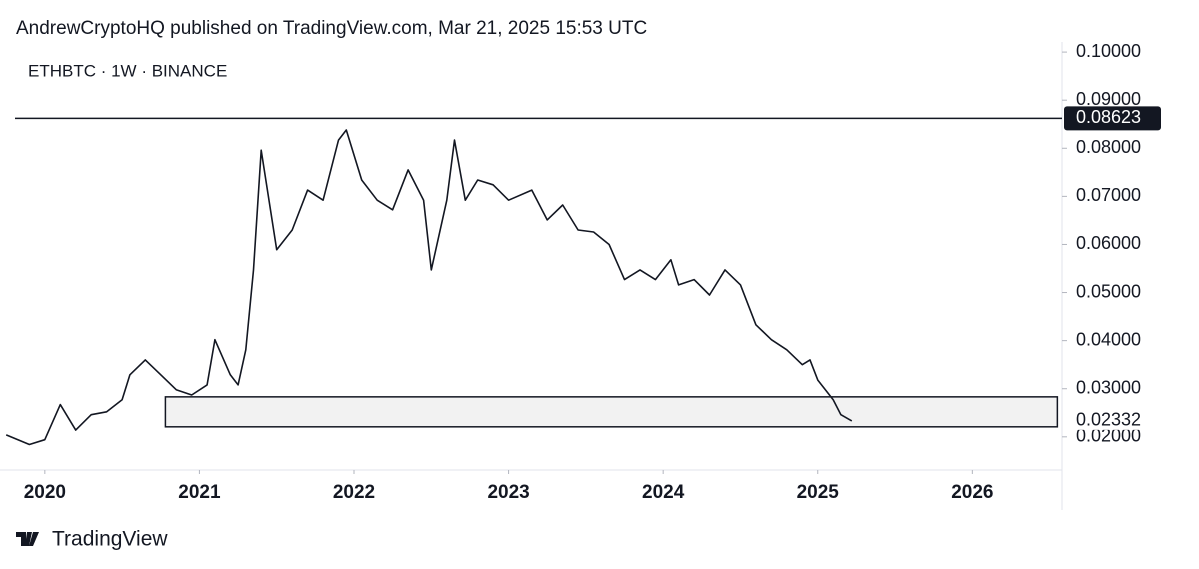  Describe the element at coordinates (45, 492) in the screenshot. I see `x-tick-label: 2020` at that location.